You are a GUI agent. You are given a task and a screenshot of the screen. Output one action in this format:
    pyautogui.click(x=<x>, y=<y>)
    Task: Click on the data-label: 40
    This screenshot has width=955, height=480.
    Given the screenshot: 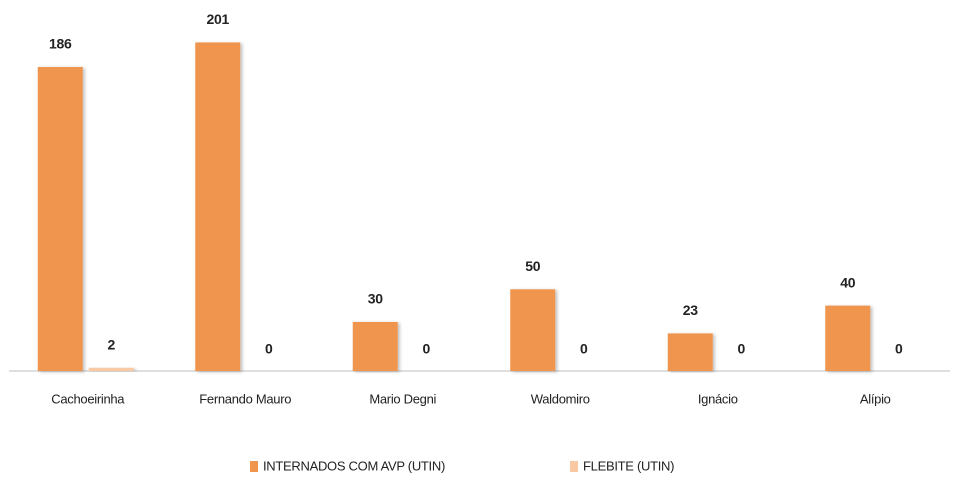 What is the action you would take?
    pyautogui.click(x=847, y=282)
    